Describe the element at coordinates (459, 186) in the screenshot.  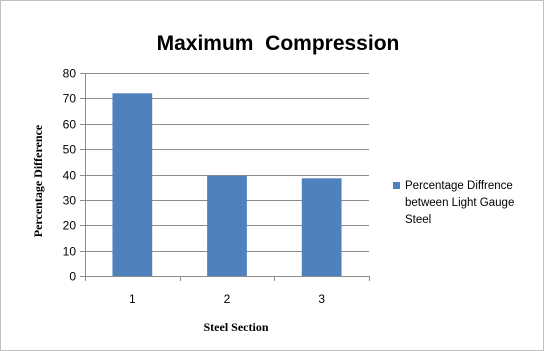
I see `legend-label-line: Percentage Diffrence` at that location.